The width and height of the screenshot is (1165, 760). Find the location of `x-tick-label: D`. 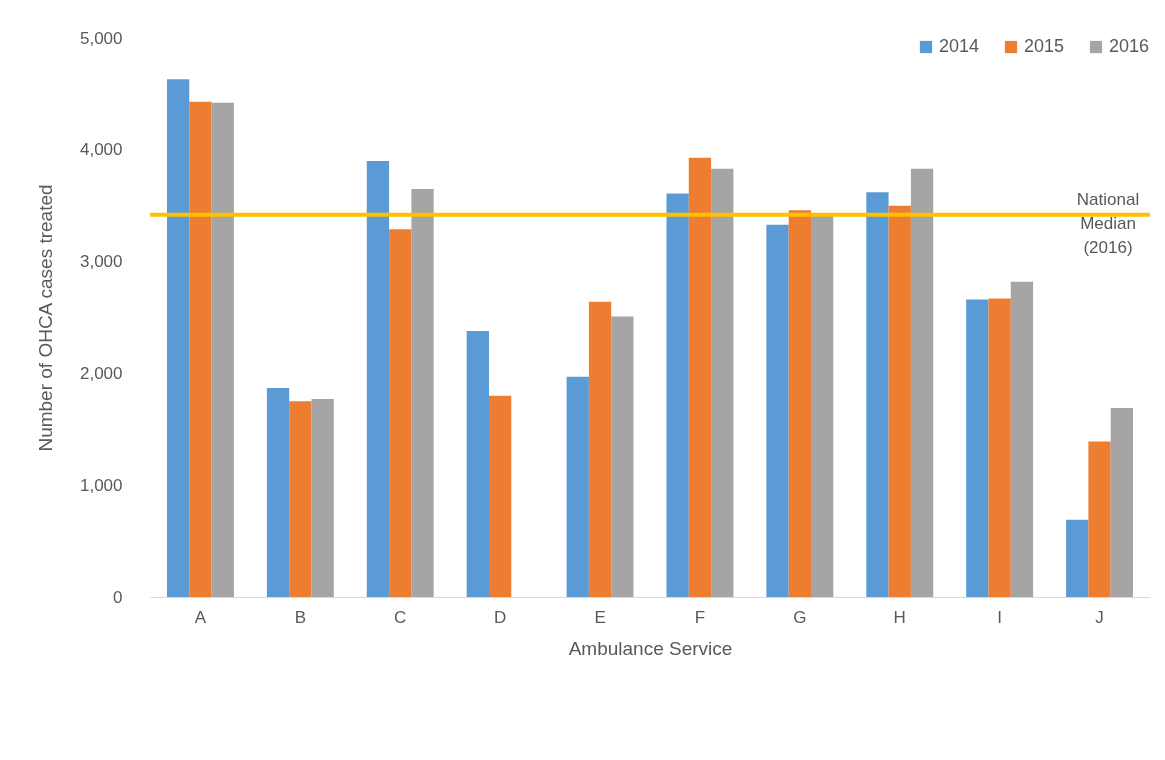

x-tick-label: D is located at coordinates (500, 617).